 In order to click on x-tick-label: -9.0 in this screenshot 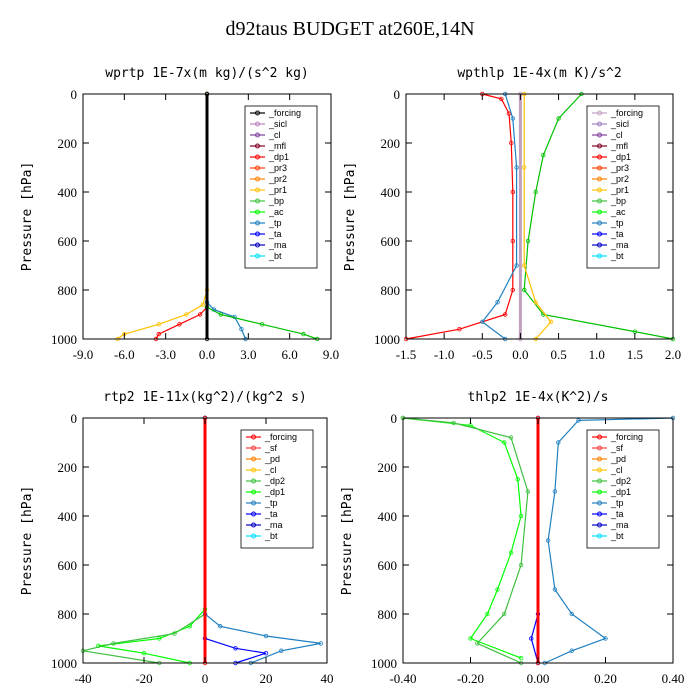, I will do `click(83, 354)`.